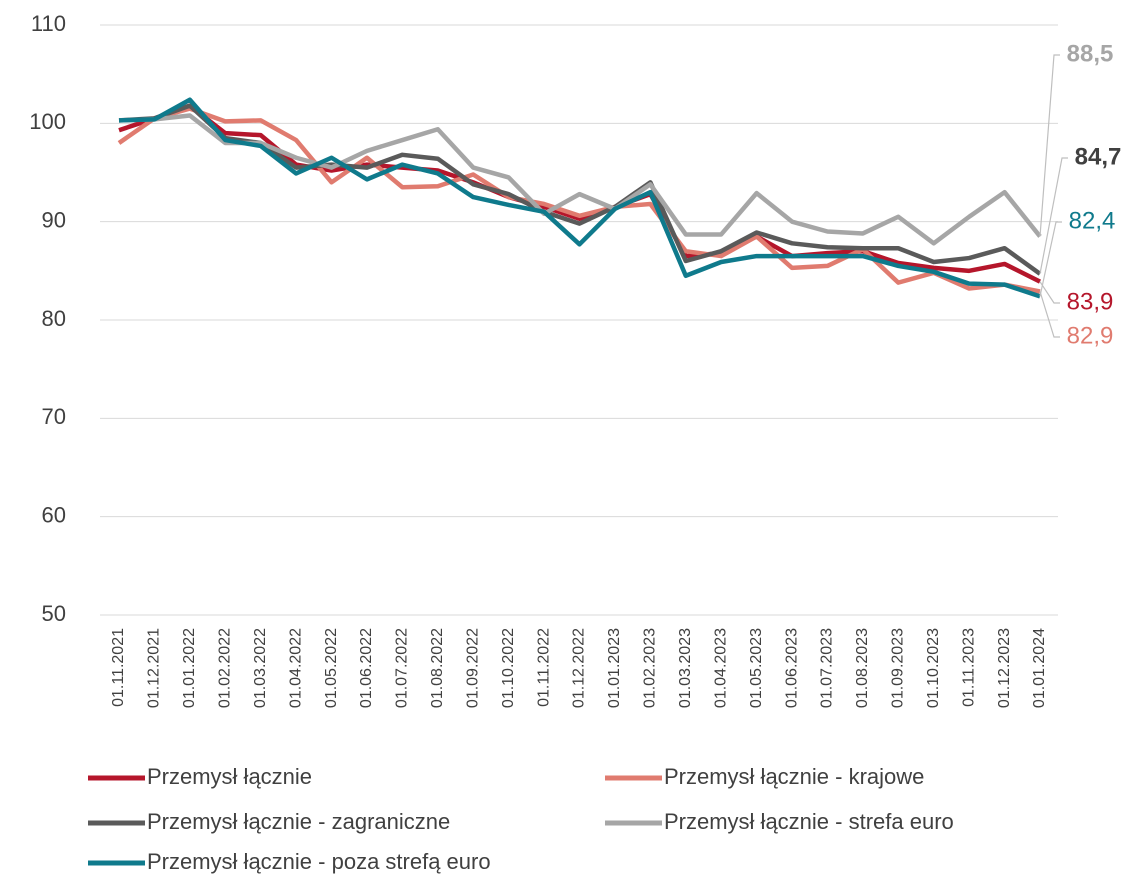 This screenshot has height=877, width=1122. Describe the element at coordinates (229, 776) in the screenshot. I see `legend-label: Przemysł łącznie` at that location.